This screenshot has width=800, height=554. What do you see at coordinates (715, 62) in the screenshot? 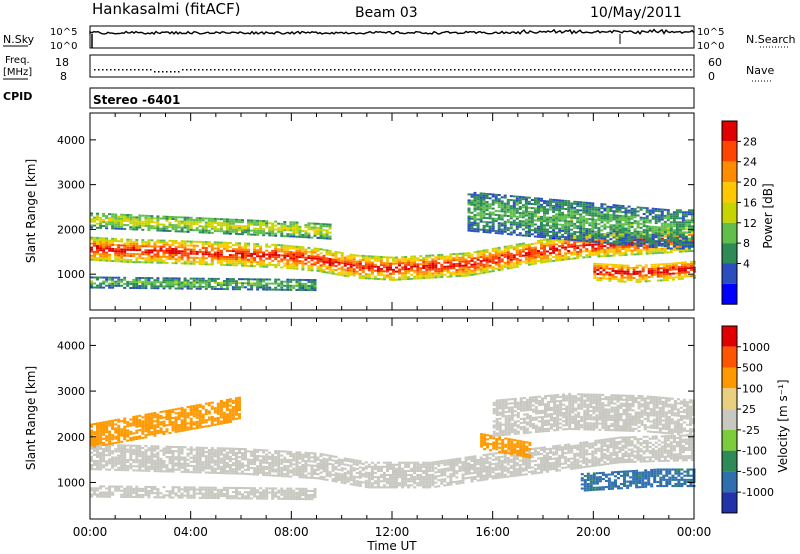
I see `nave-tick-top: 60` at bounding box center [715, 62].